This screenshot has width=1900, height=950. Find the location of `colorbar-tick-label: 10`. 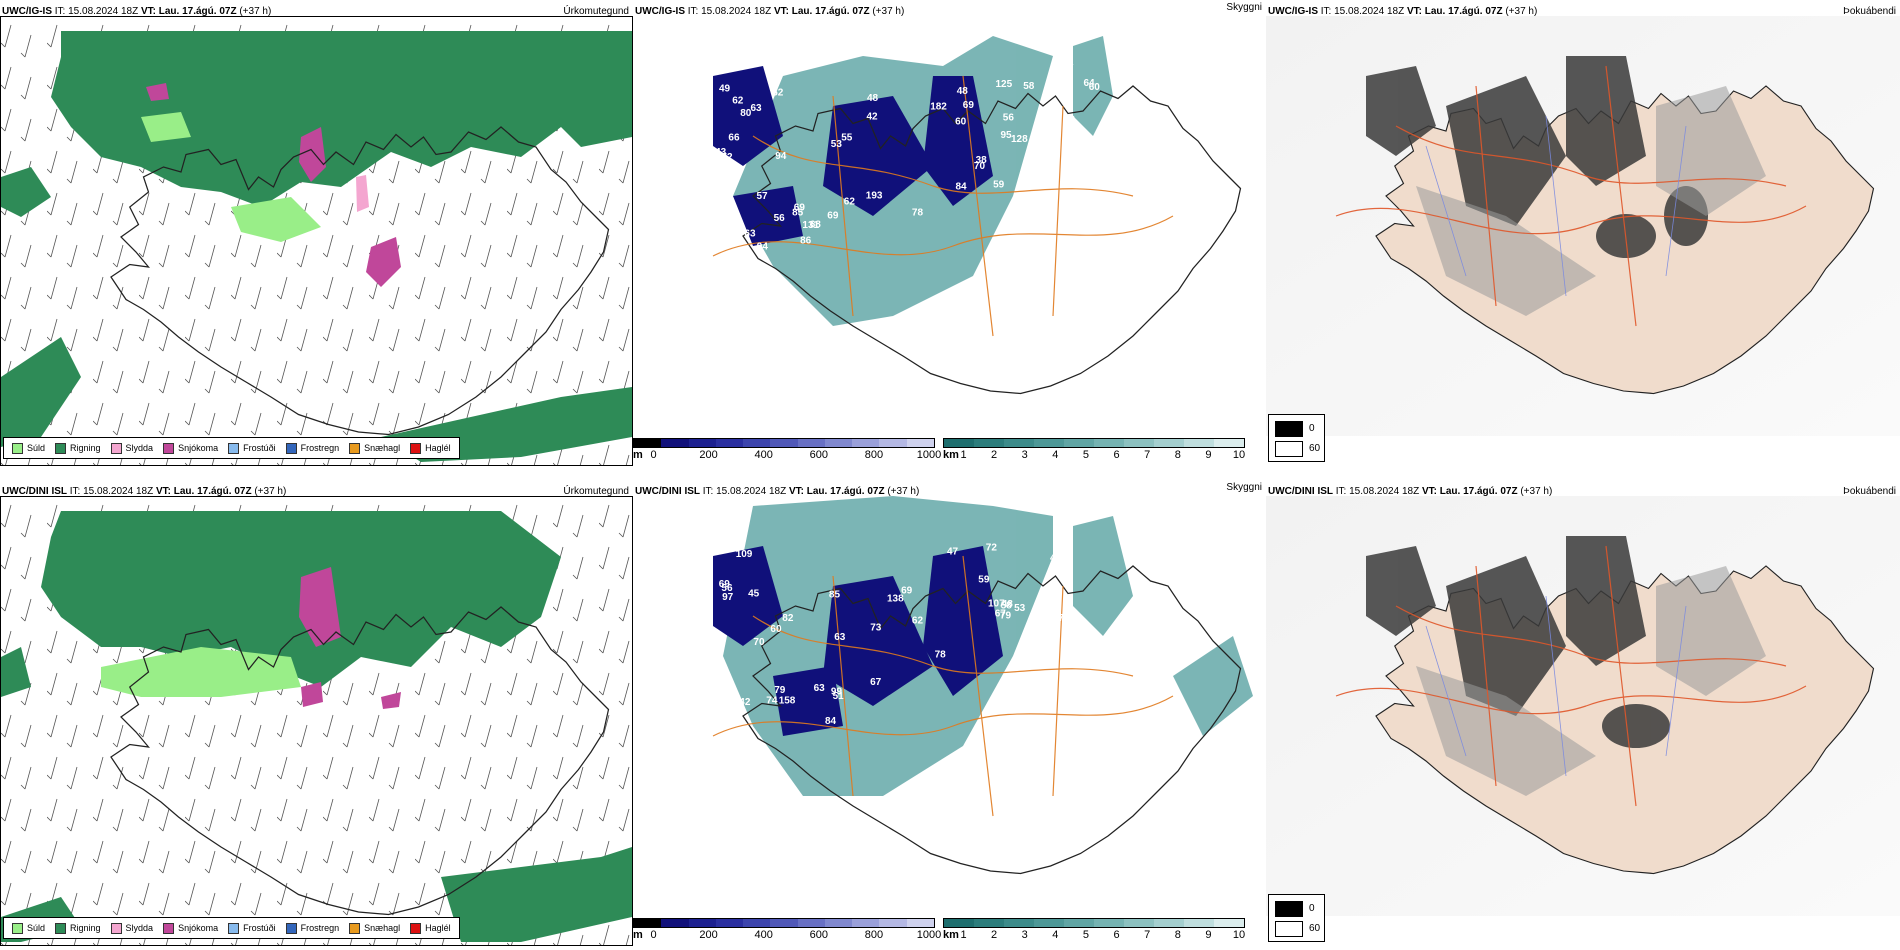

colorbar-tick-label: 10 is located at coordinates (1239, 455).